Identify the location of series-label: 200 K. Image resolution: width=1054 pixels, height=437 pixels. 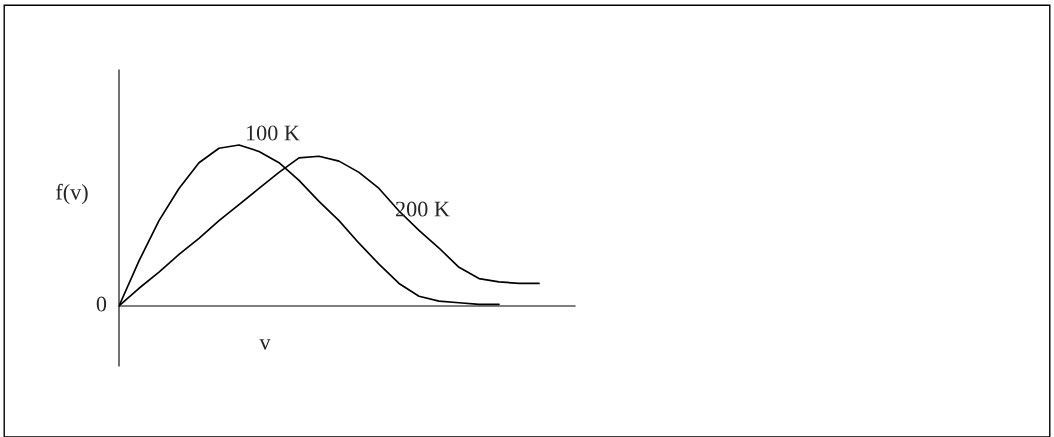
(422, 209).